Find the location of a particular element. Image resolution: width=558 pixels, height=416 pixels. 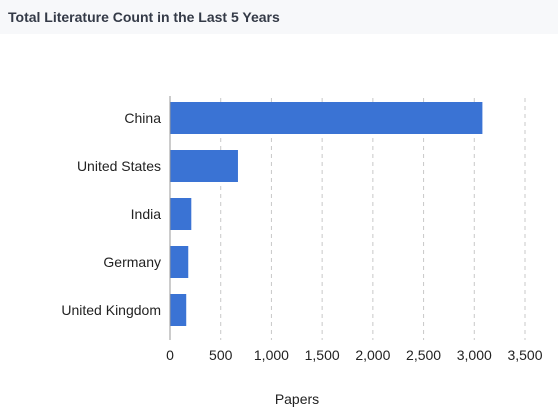

category-label: United Kingdom is located at coordinates (111, 310).